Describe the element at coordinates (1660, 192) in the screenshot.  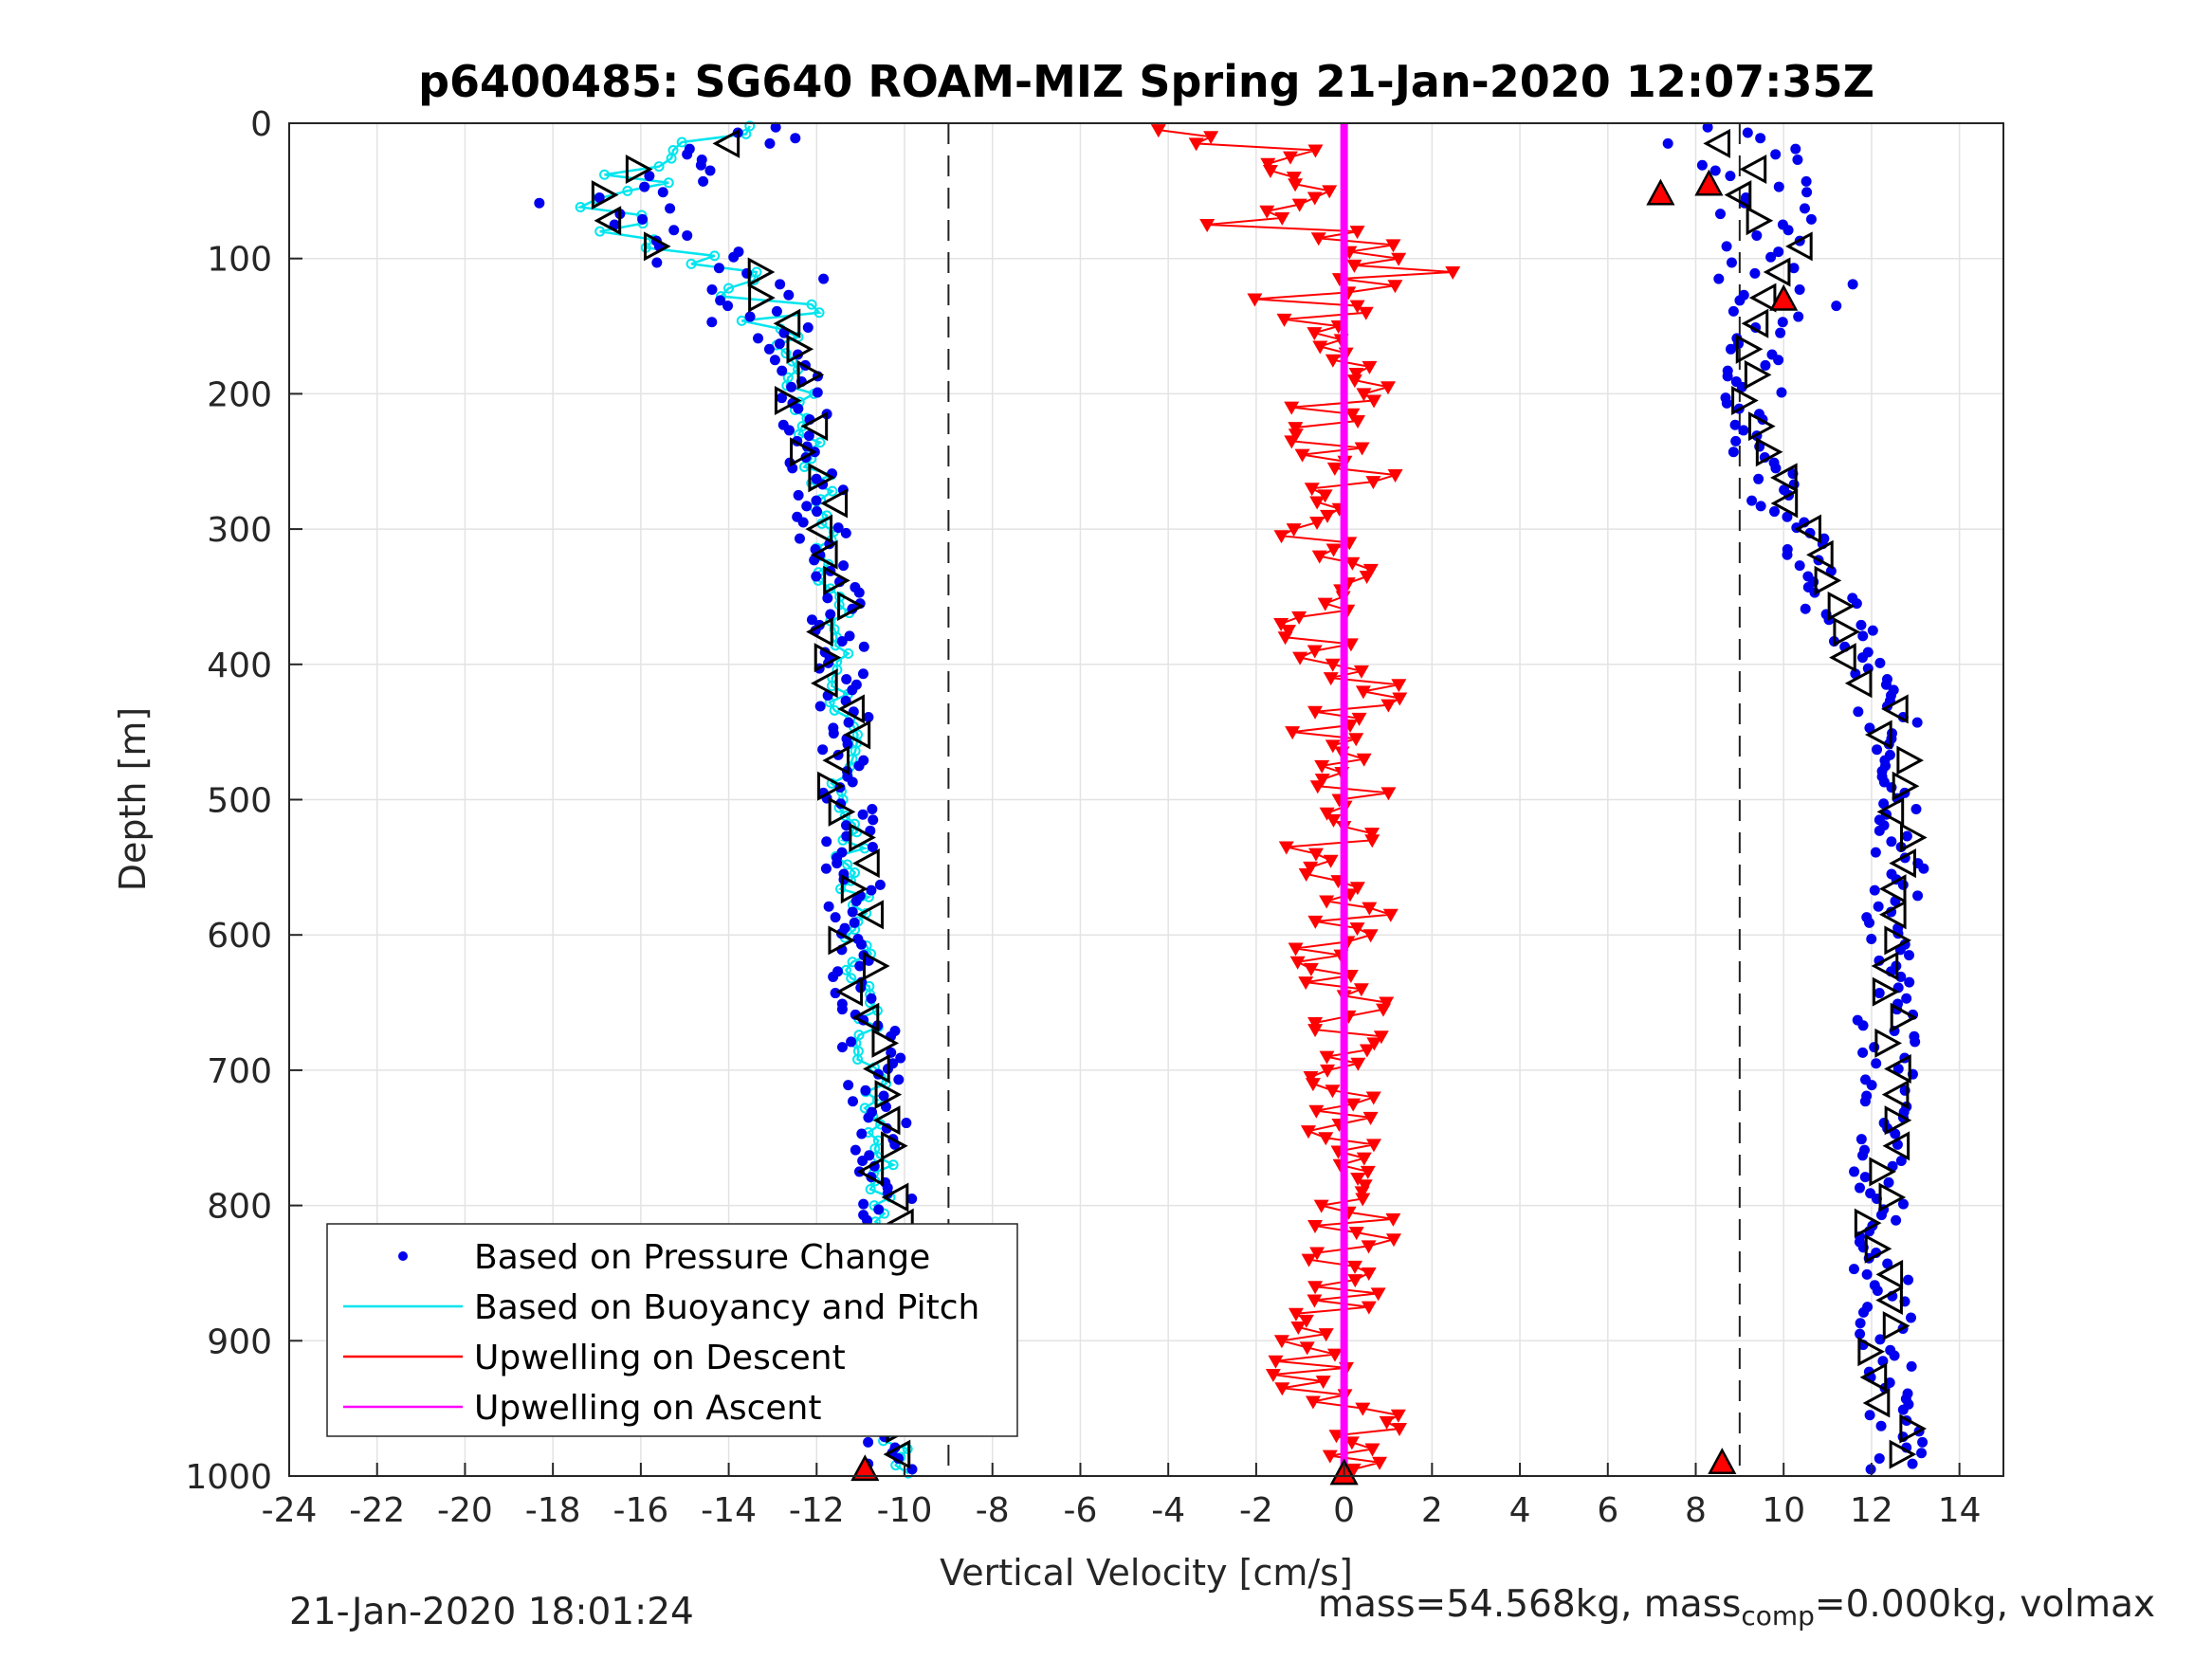
I see `flagged-point` at that location.